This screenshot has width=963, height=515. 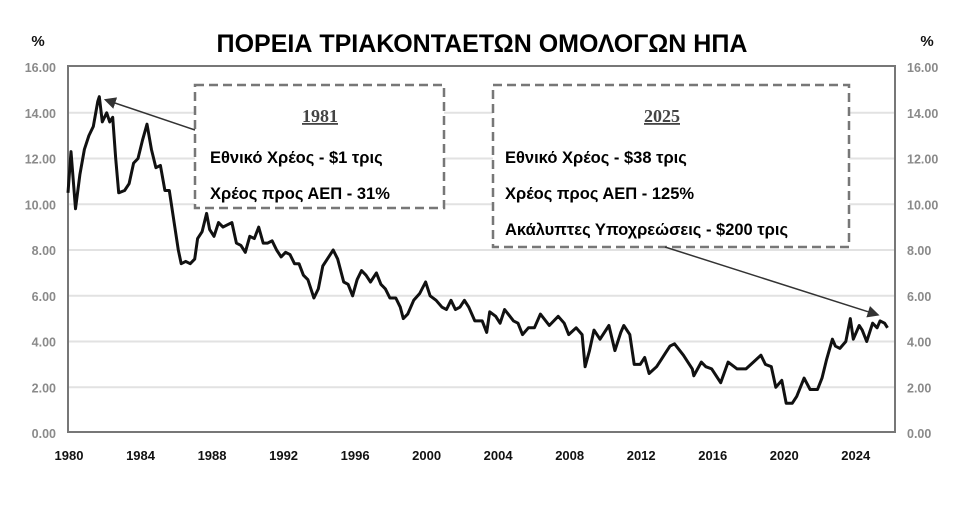 What do you see at coordinates (662, 116) in the screenshot?
I see `annotation-heading: 2025` at bounding box center [662, 116].